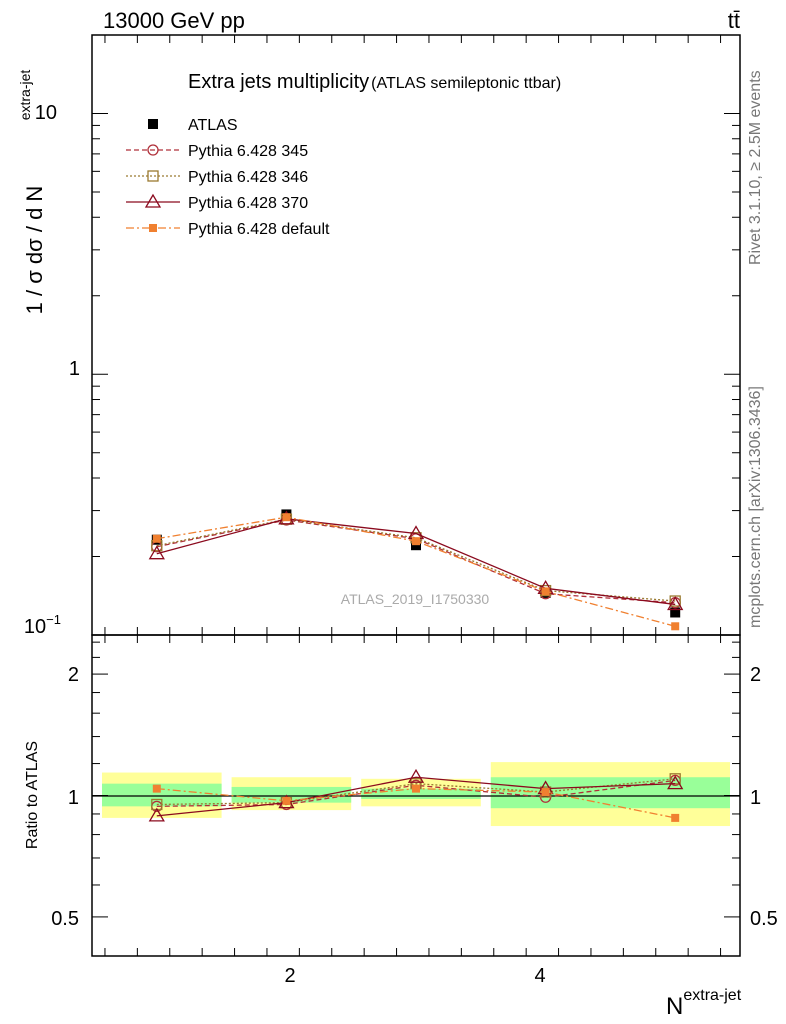 The image size is (786, 1024). What do you see at coordinates (213, 125) in the screenshot?
I see `legend-label-atlas: ATLAS` at bounding box center [213, 125].